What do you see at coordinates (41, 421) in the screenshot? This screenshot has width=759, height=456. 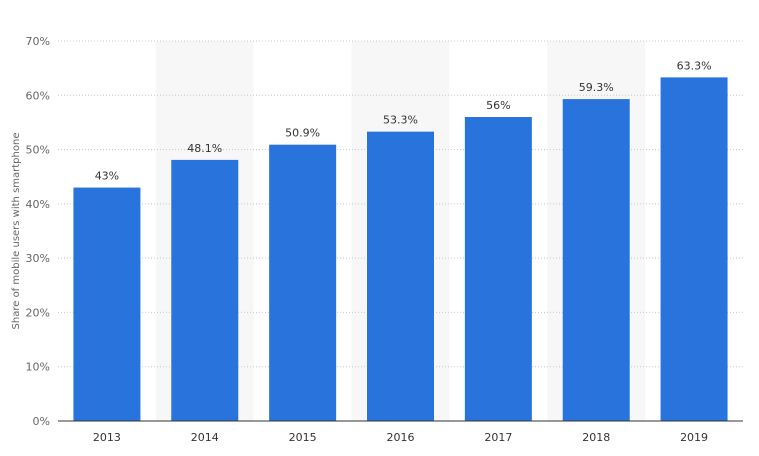 I see `y-tick-label: 0%` at bounding box center [41, 421].